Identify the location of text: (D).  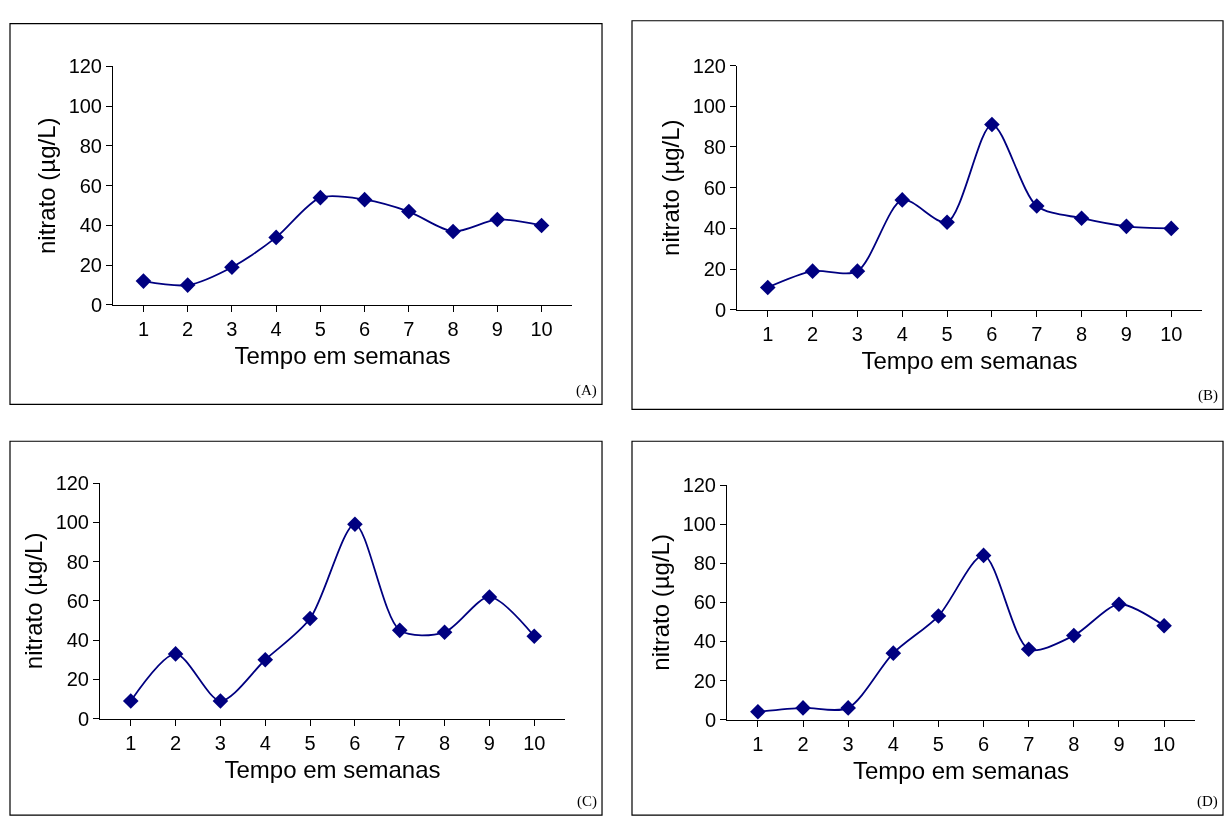
(1207, 801).